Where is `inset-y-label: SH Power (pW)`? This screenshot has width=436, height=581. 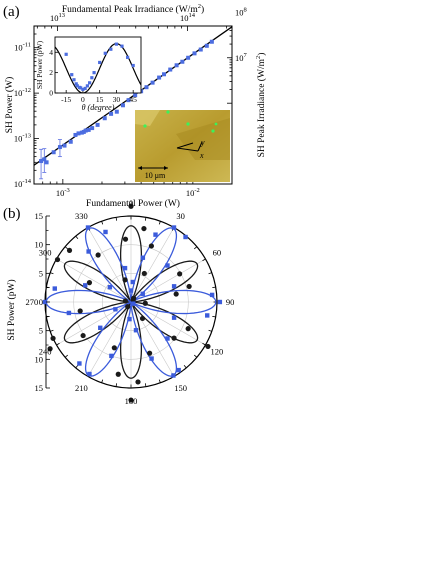 inset-y-label: SH Power (pW) is located at coordinates (39, 64).